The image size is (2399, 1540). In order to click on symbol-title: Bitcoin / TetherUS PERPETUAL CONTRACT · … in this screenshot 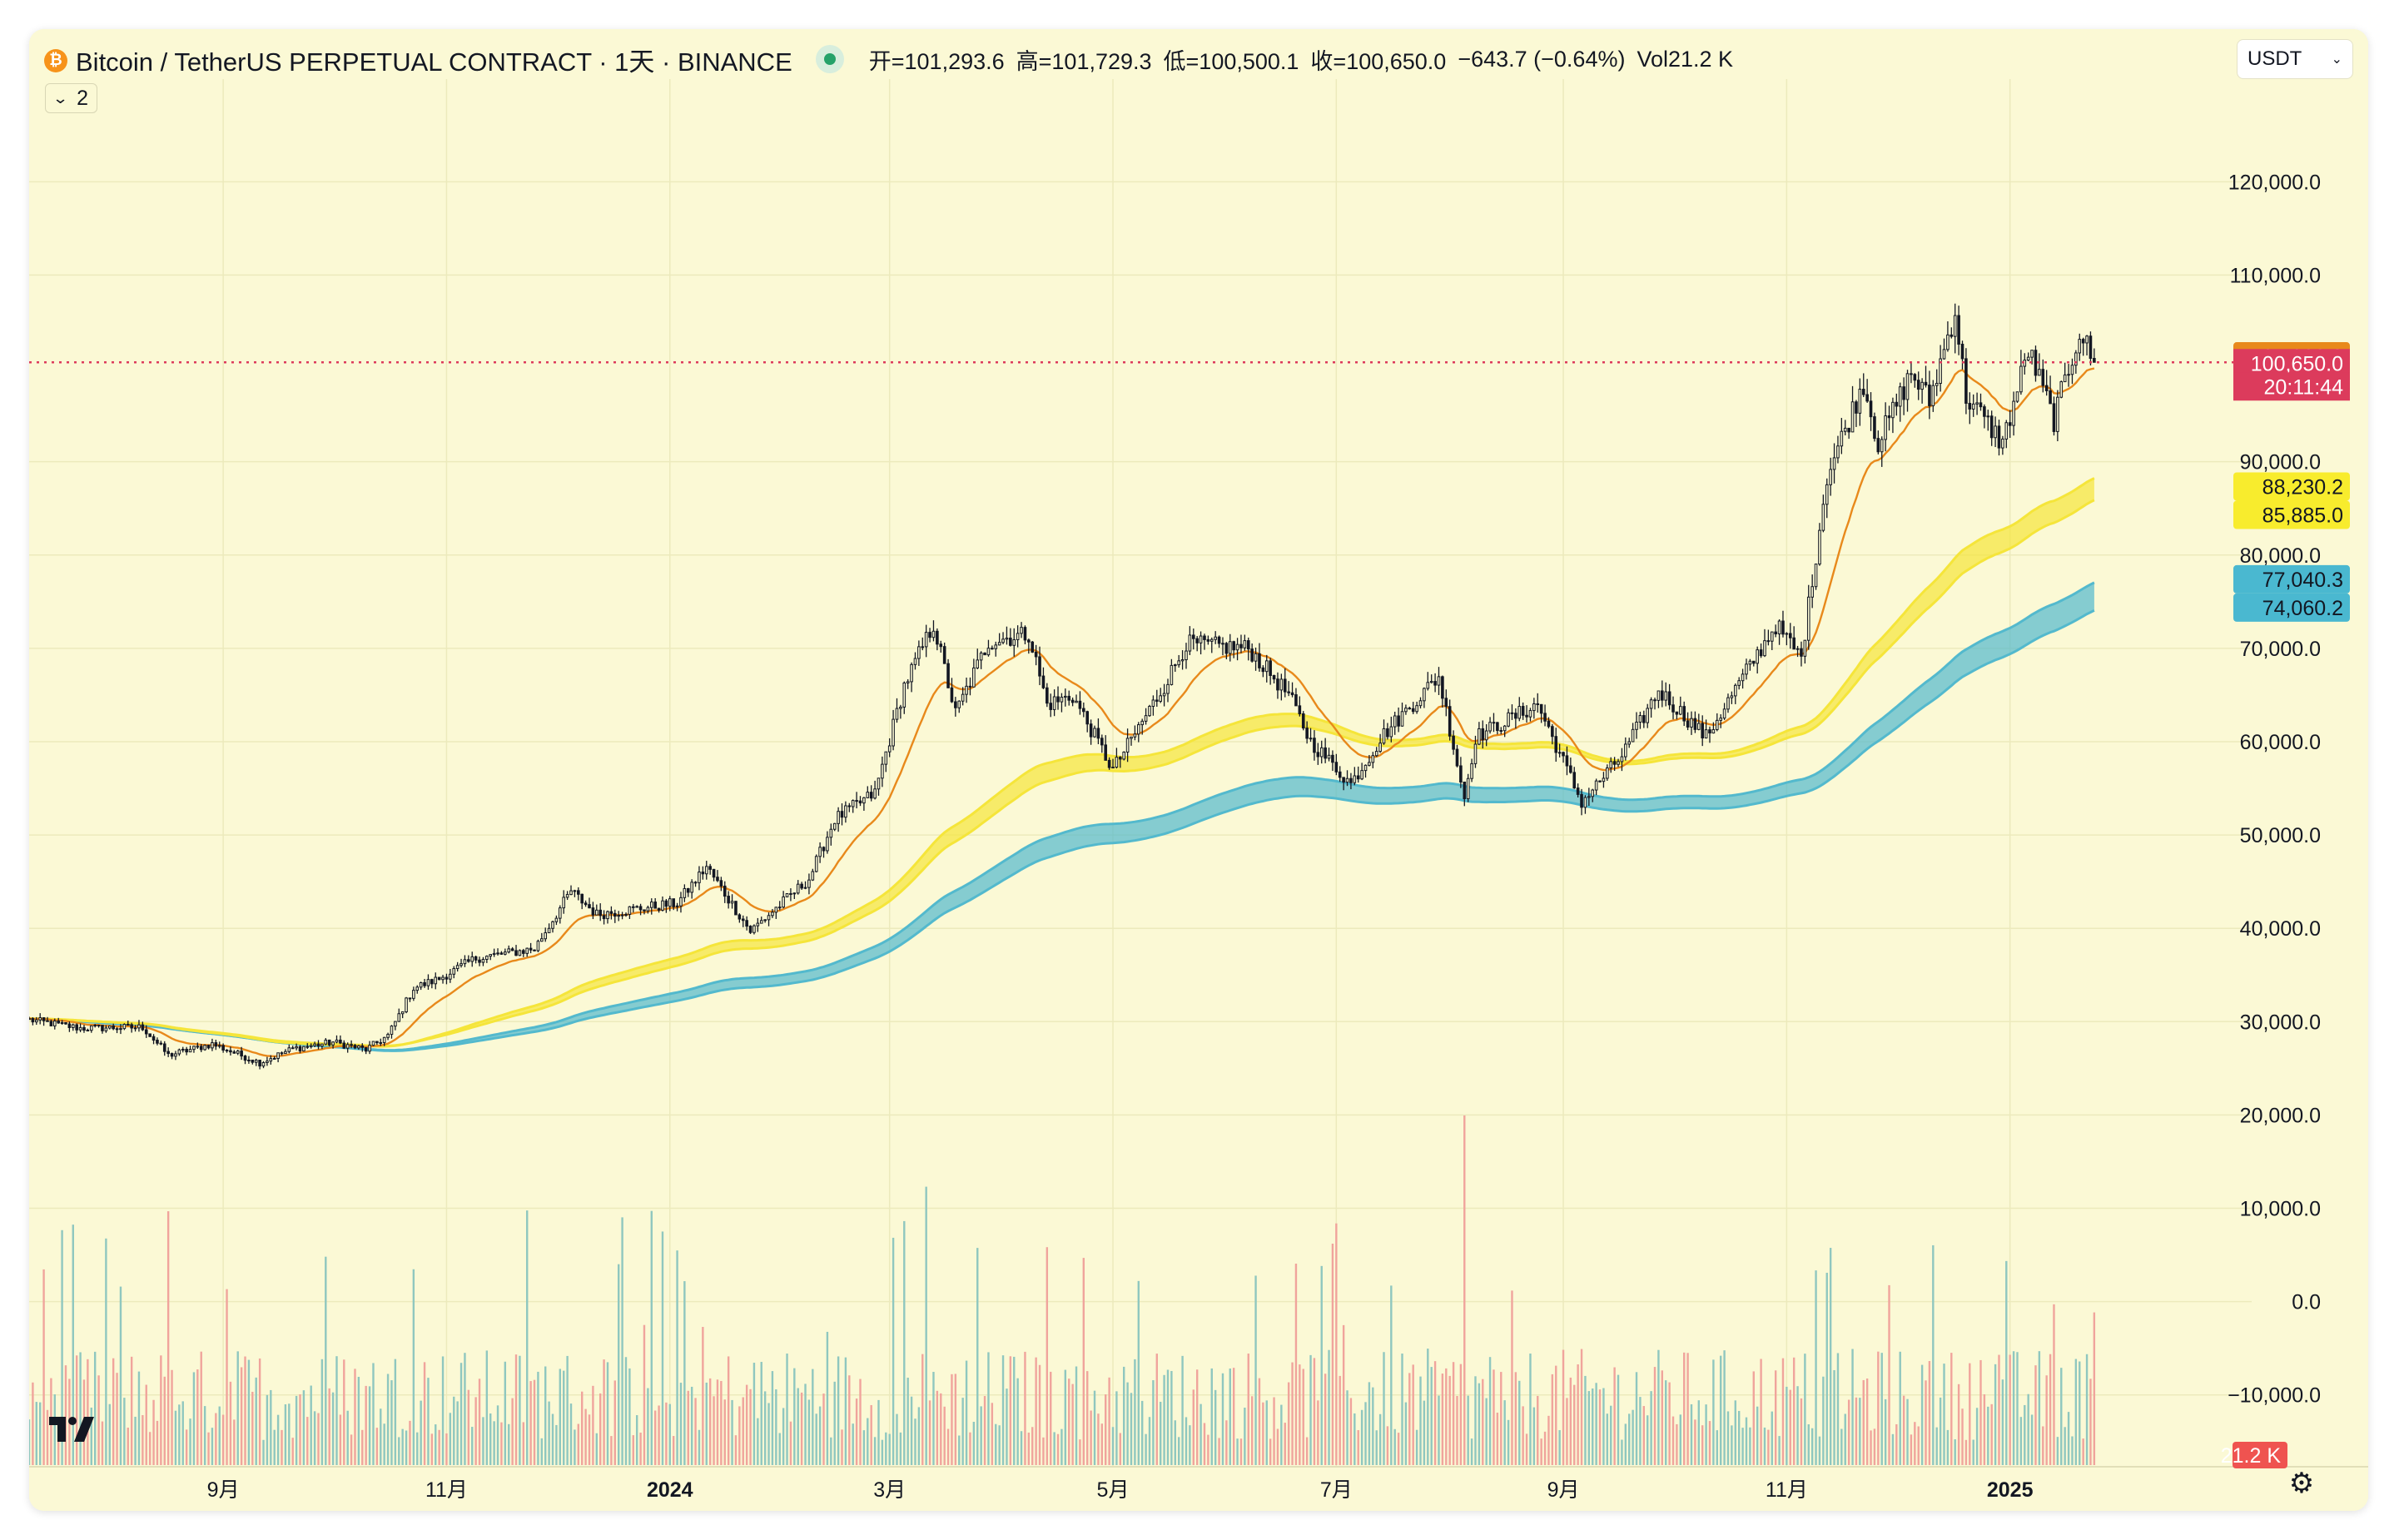, I will do `click(434, 62)`.